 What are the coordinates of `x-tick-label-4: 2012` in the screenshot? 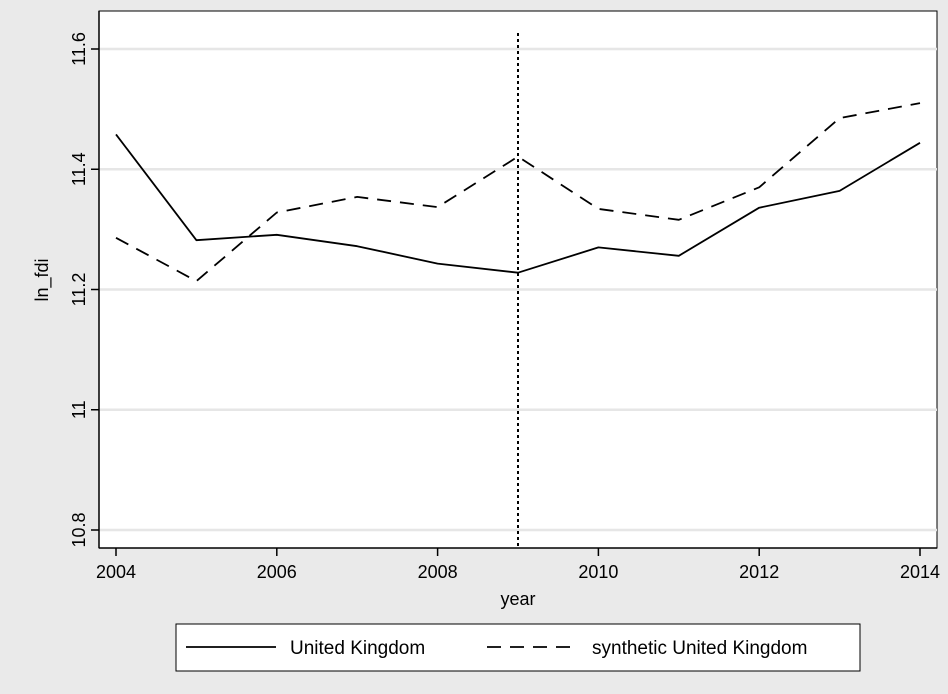 It's located at (759, 572).